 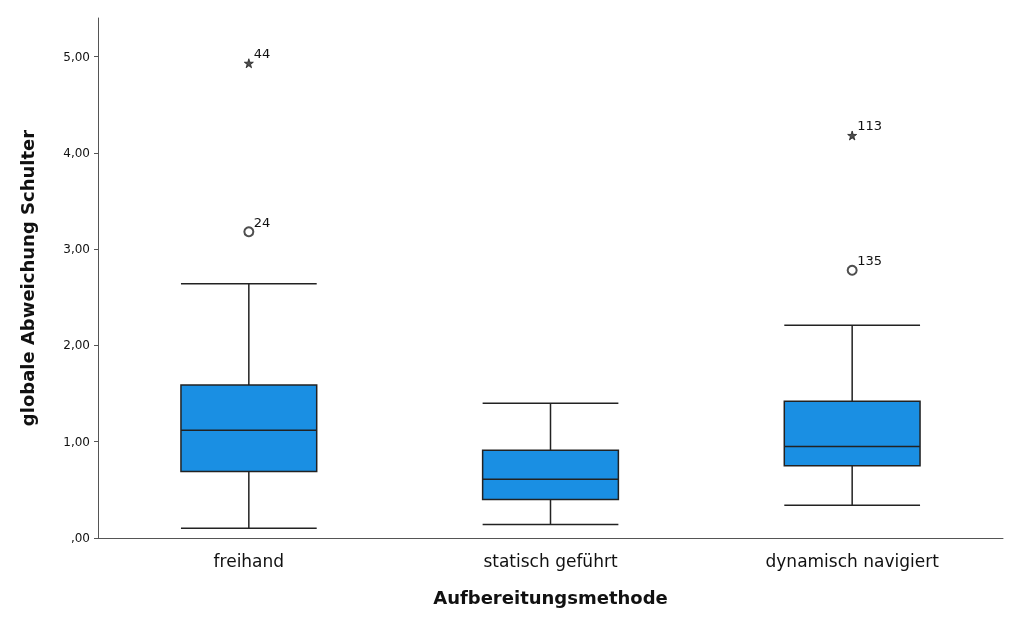 What do you see at coordinates (249, 560) in the screenshot?
I see `x-tick-label: freihand` at bounding box center [249, 560].